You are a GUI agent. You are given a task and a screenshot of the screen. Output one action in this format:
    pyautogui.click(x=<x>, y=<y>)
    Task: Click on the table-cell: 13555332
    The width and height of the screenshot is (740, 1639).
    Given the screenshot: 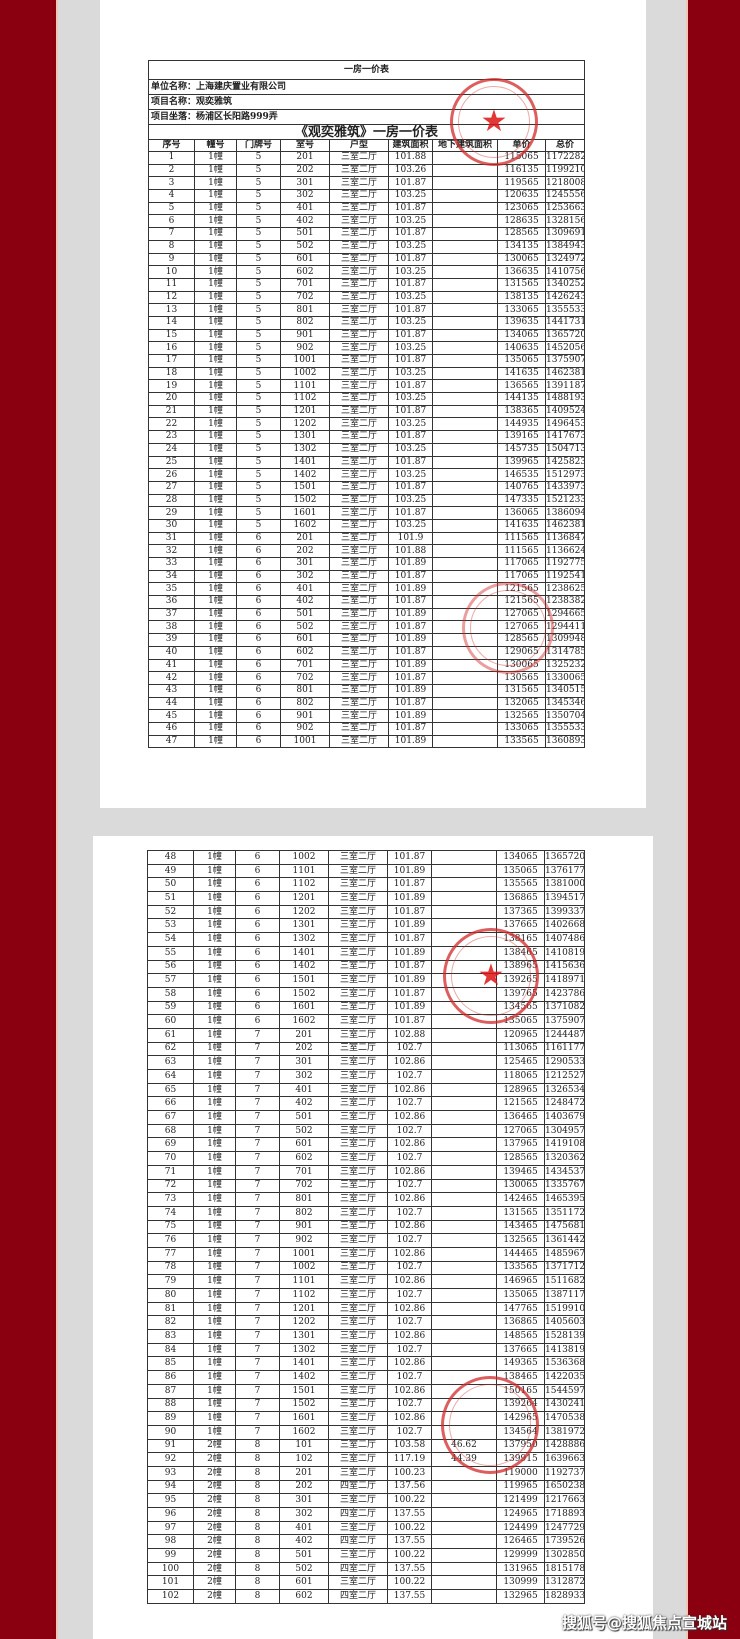 What is the action you would take?
    pyautogui.click(x=565, y=310)
    